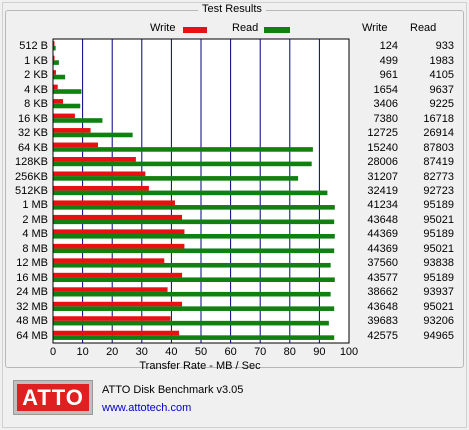  Describe the element at coordinates (53, 352) in the screenshot. I see `x-tick-label: 0` at that location.